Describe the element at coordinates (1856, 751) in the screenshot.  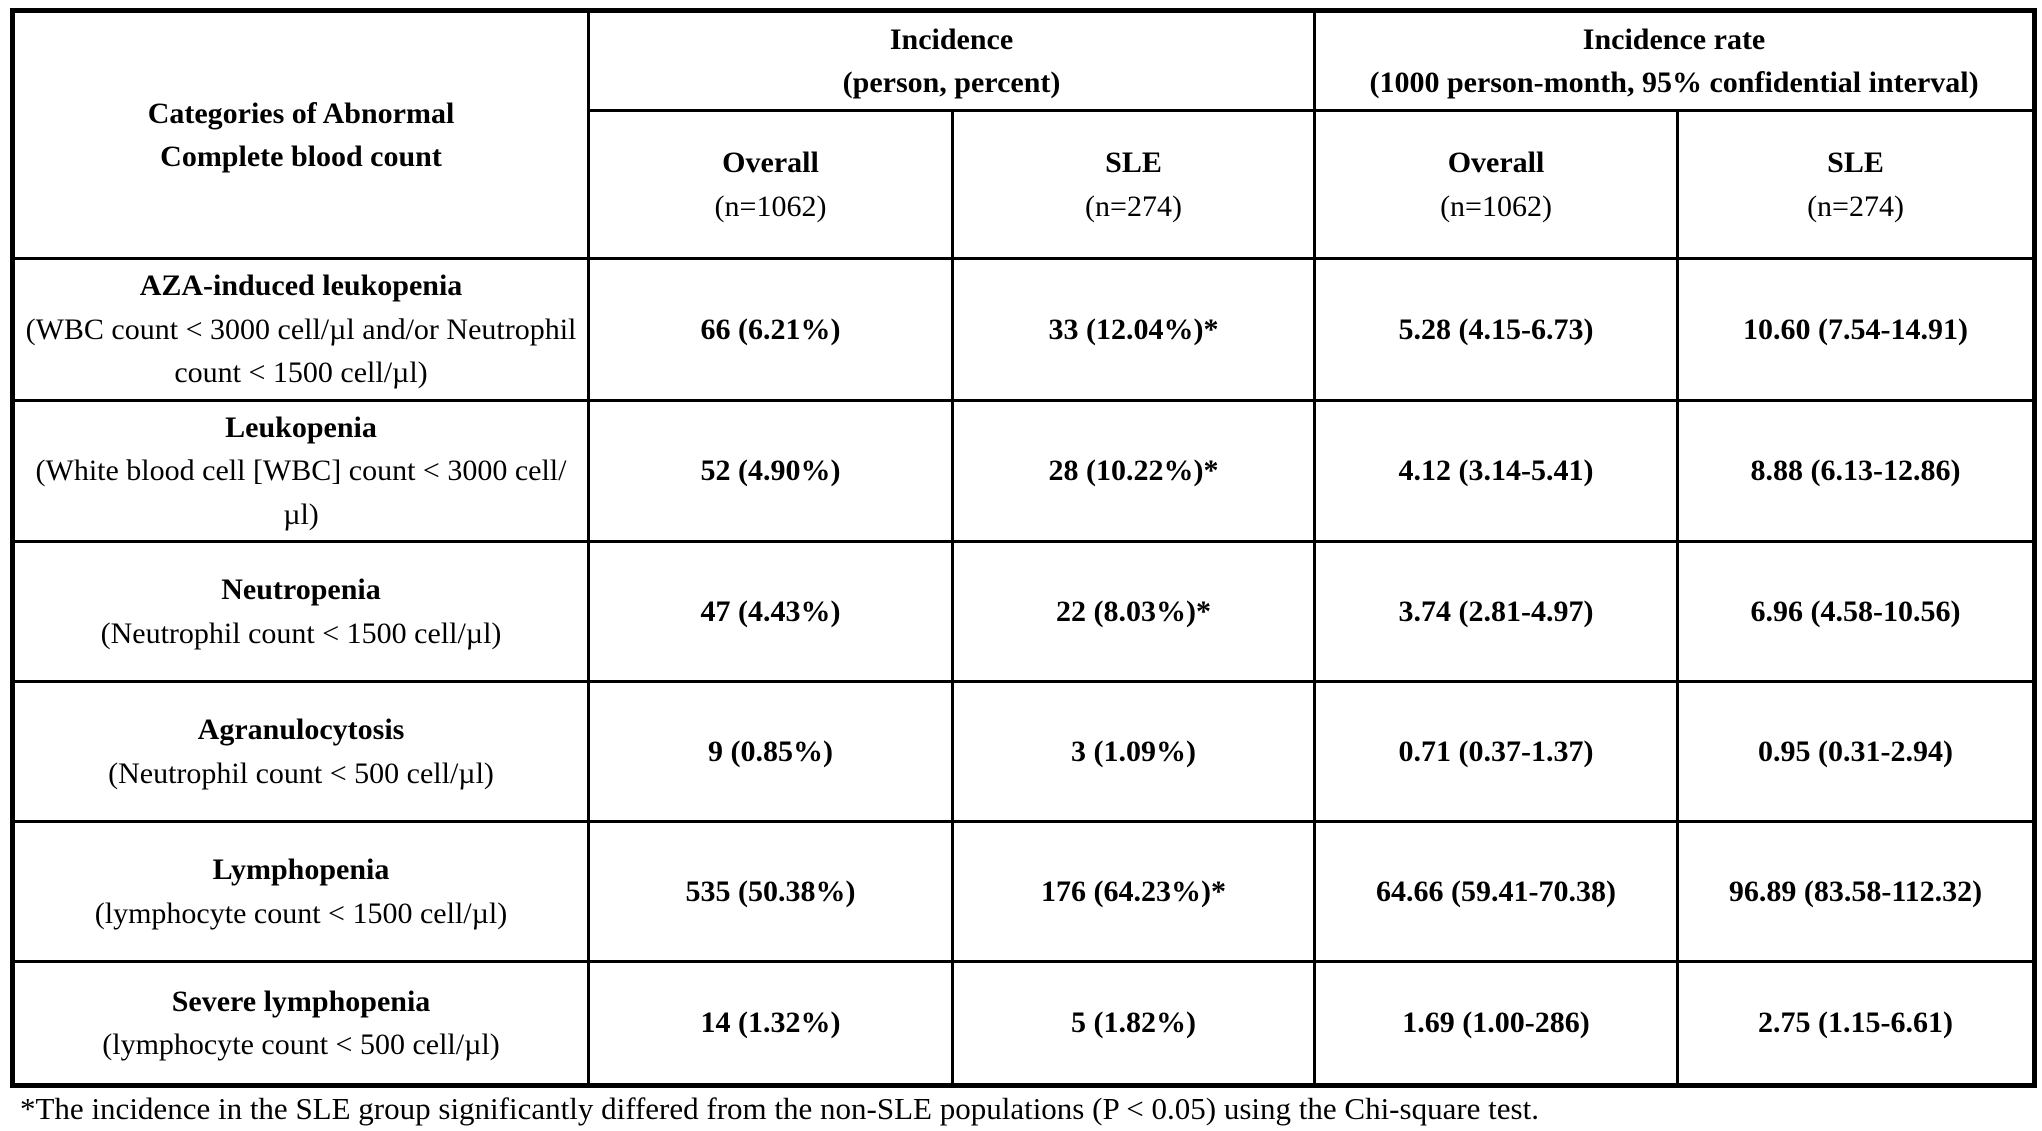
I see `rate-sle-value: 0.95 (0.31-2.94)` at that location.